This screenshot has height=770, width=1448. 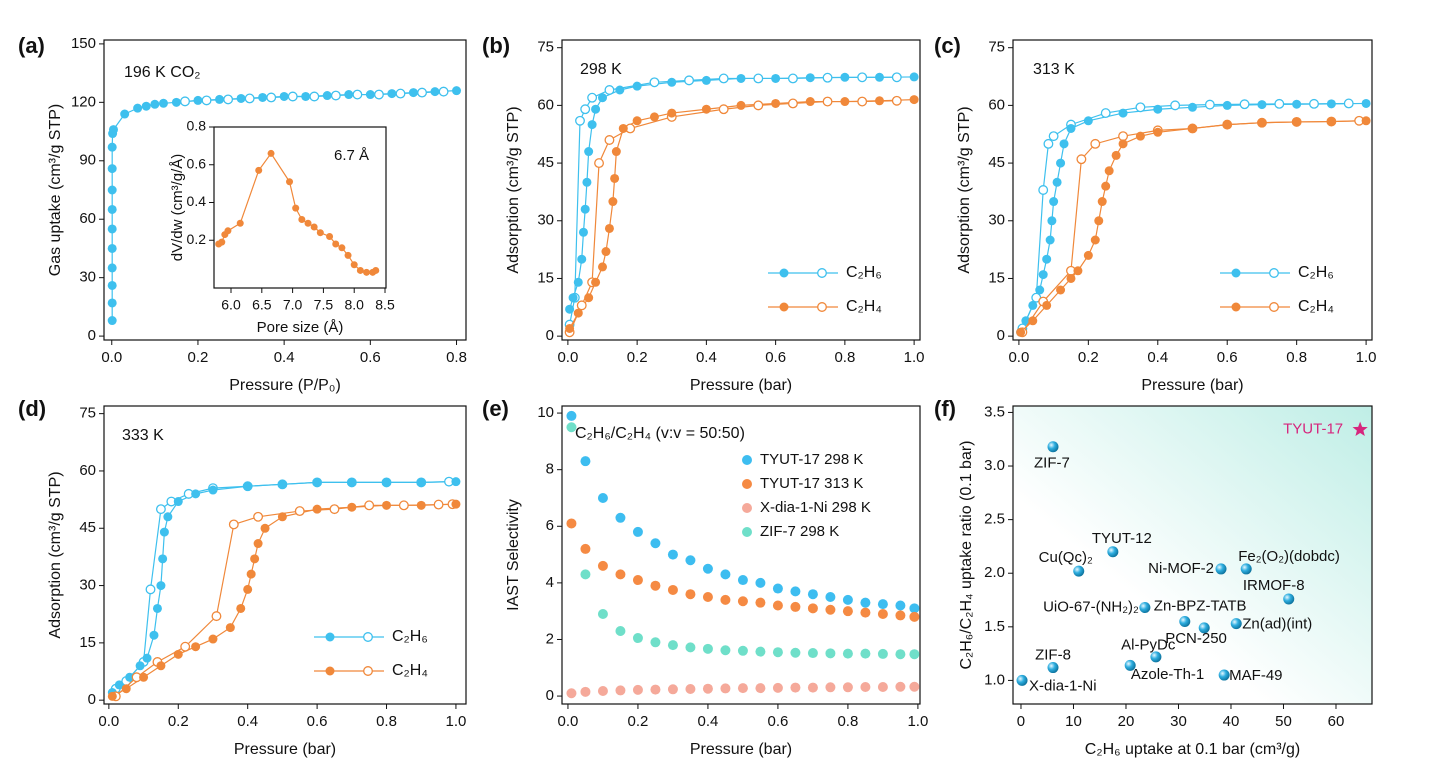 What do you see at coordinates (1255, 675) in the screenshot?
I see `point-label: MAF-49` at bounding box center [1255, 675].